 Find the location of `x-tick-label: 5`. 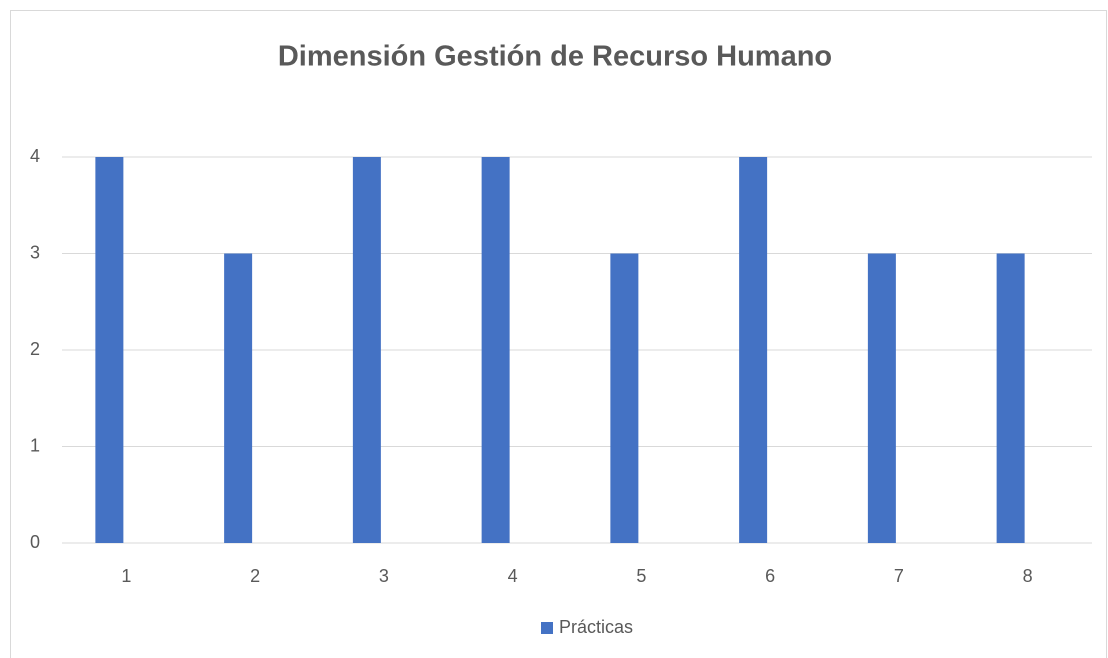

x-tick-label: 5 is located at coordinates (641, 576).